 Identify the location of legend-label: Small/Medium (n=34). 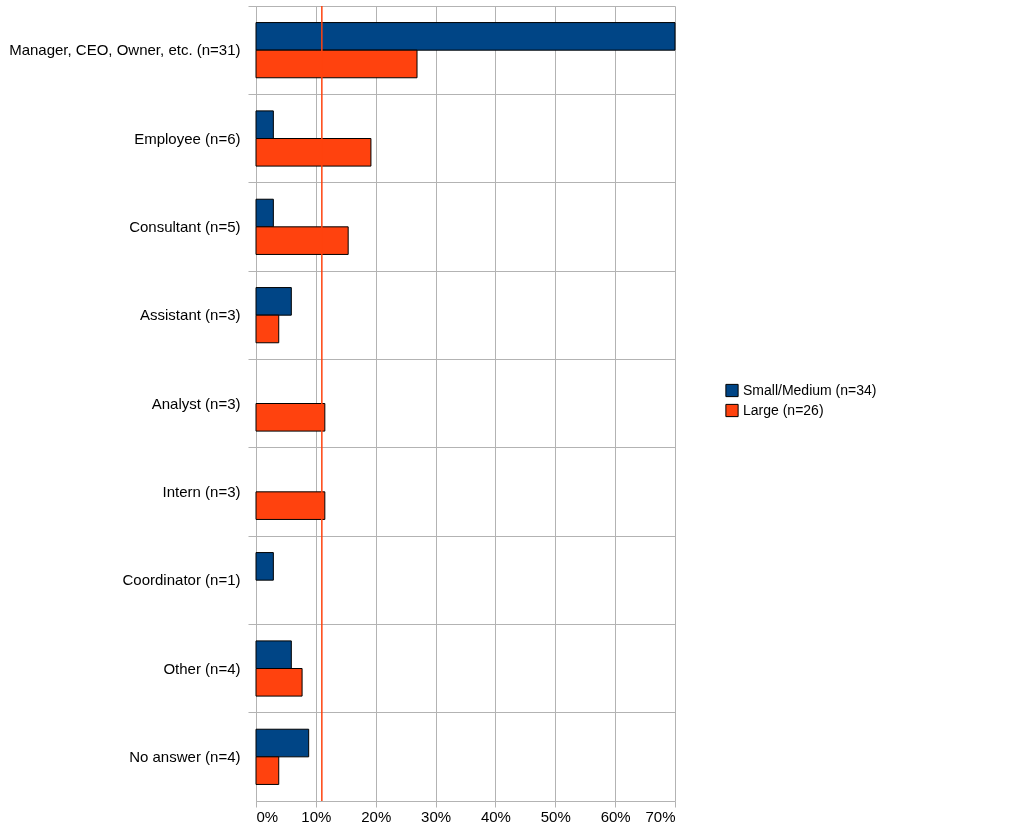
(810, 389).